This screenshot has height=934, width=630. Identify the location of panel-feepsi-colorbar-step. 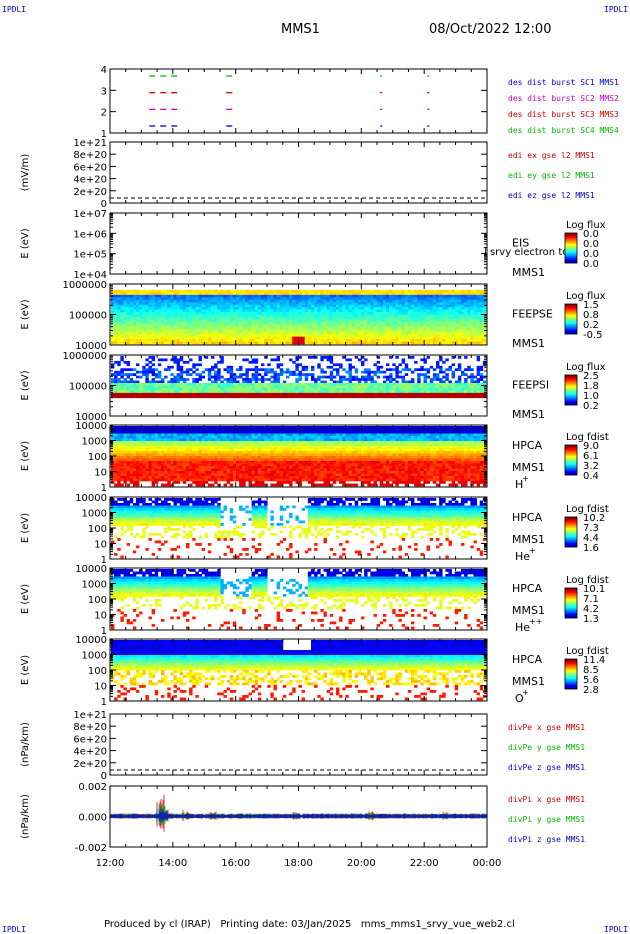
(571, 384).